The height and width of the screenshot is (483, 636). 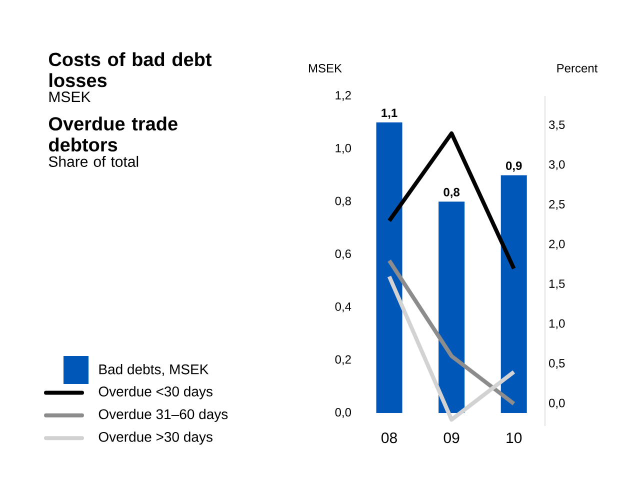 I want to click on y-tick-label: 1,0, so click(x=344, y=149).